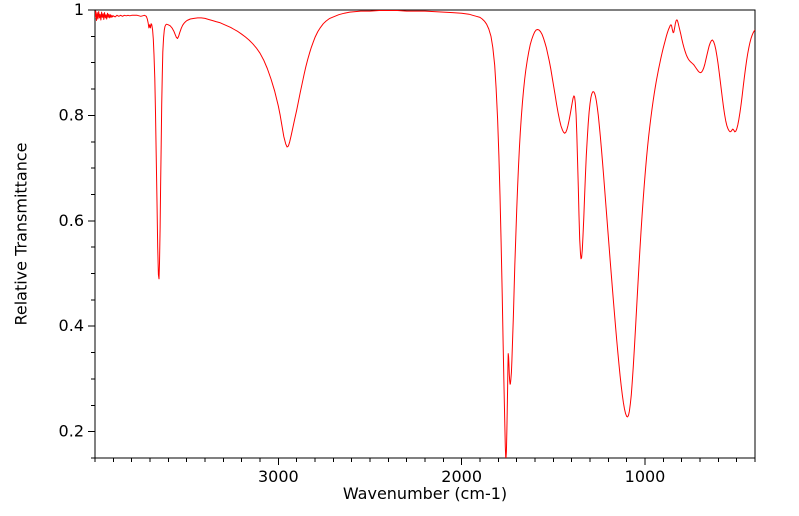 The height and width of the screenshot is (516, 799). Describe the element at coordinates (461, 476) in the screenshot. I see `x-tick-label: 2000` at that location.